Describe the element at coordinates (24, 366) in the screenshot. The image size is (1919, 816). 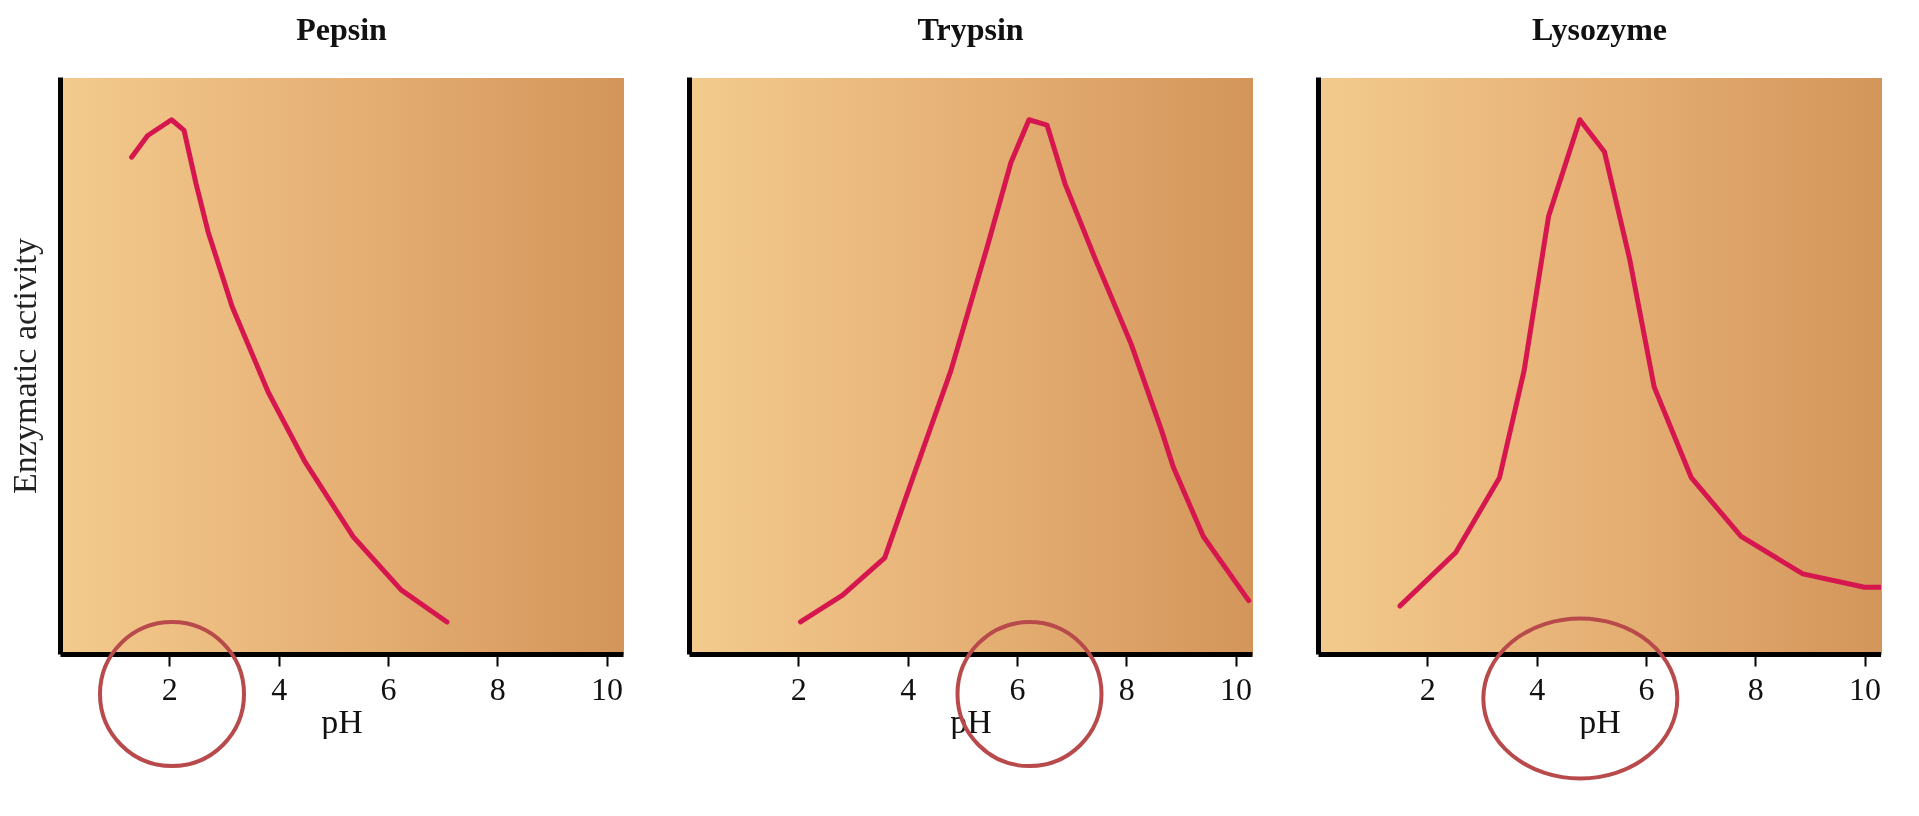
I see `y-axis-title: Enzymatic activity` at that location.